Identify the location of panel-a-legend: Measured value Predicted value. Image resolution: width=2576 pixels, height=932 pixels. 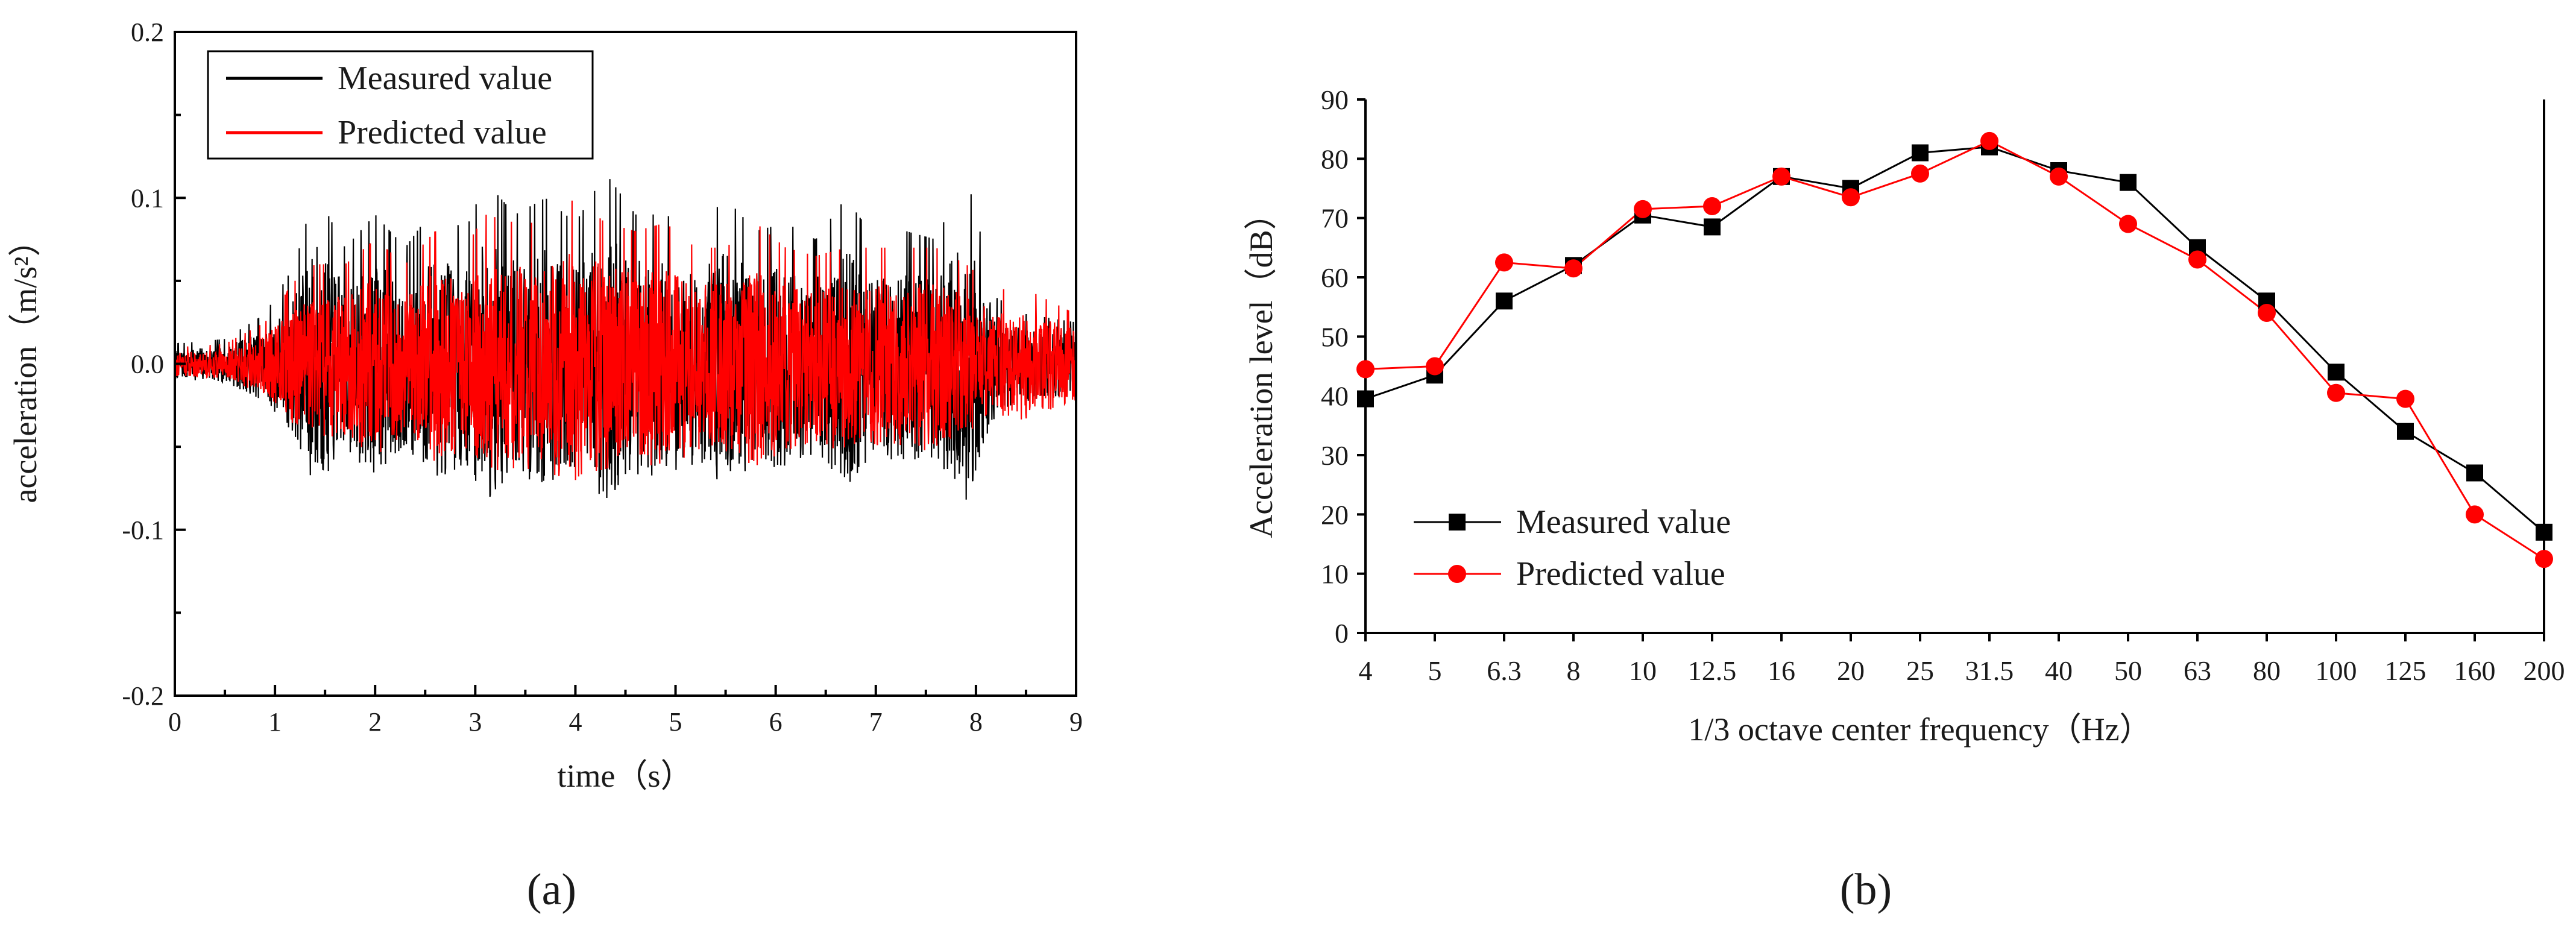
(400, 105).